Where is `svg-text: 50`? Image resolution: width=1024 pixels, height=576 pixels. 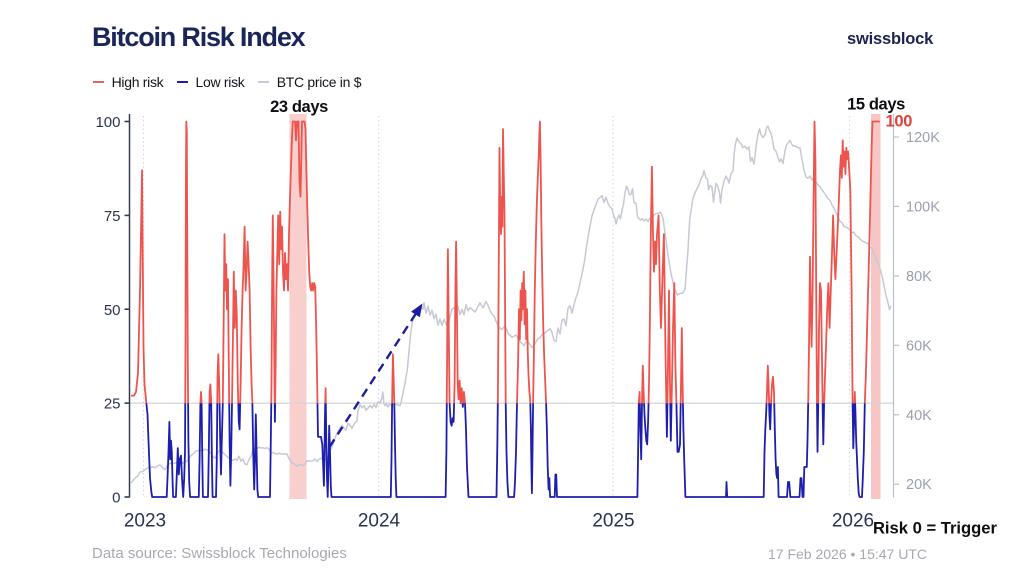 svg-text: 50 is located at coordinates (112, 310).